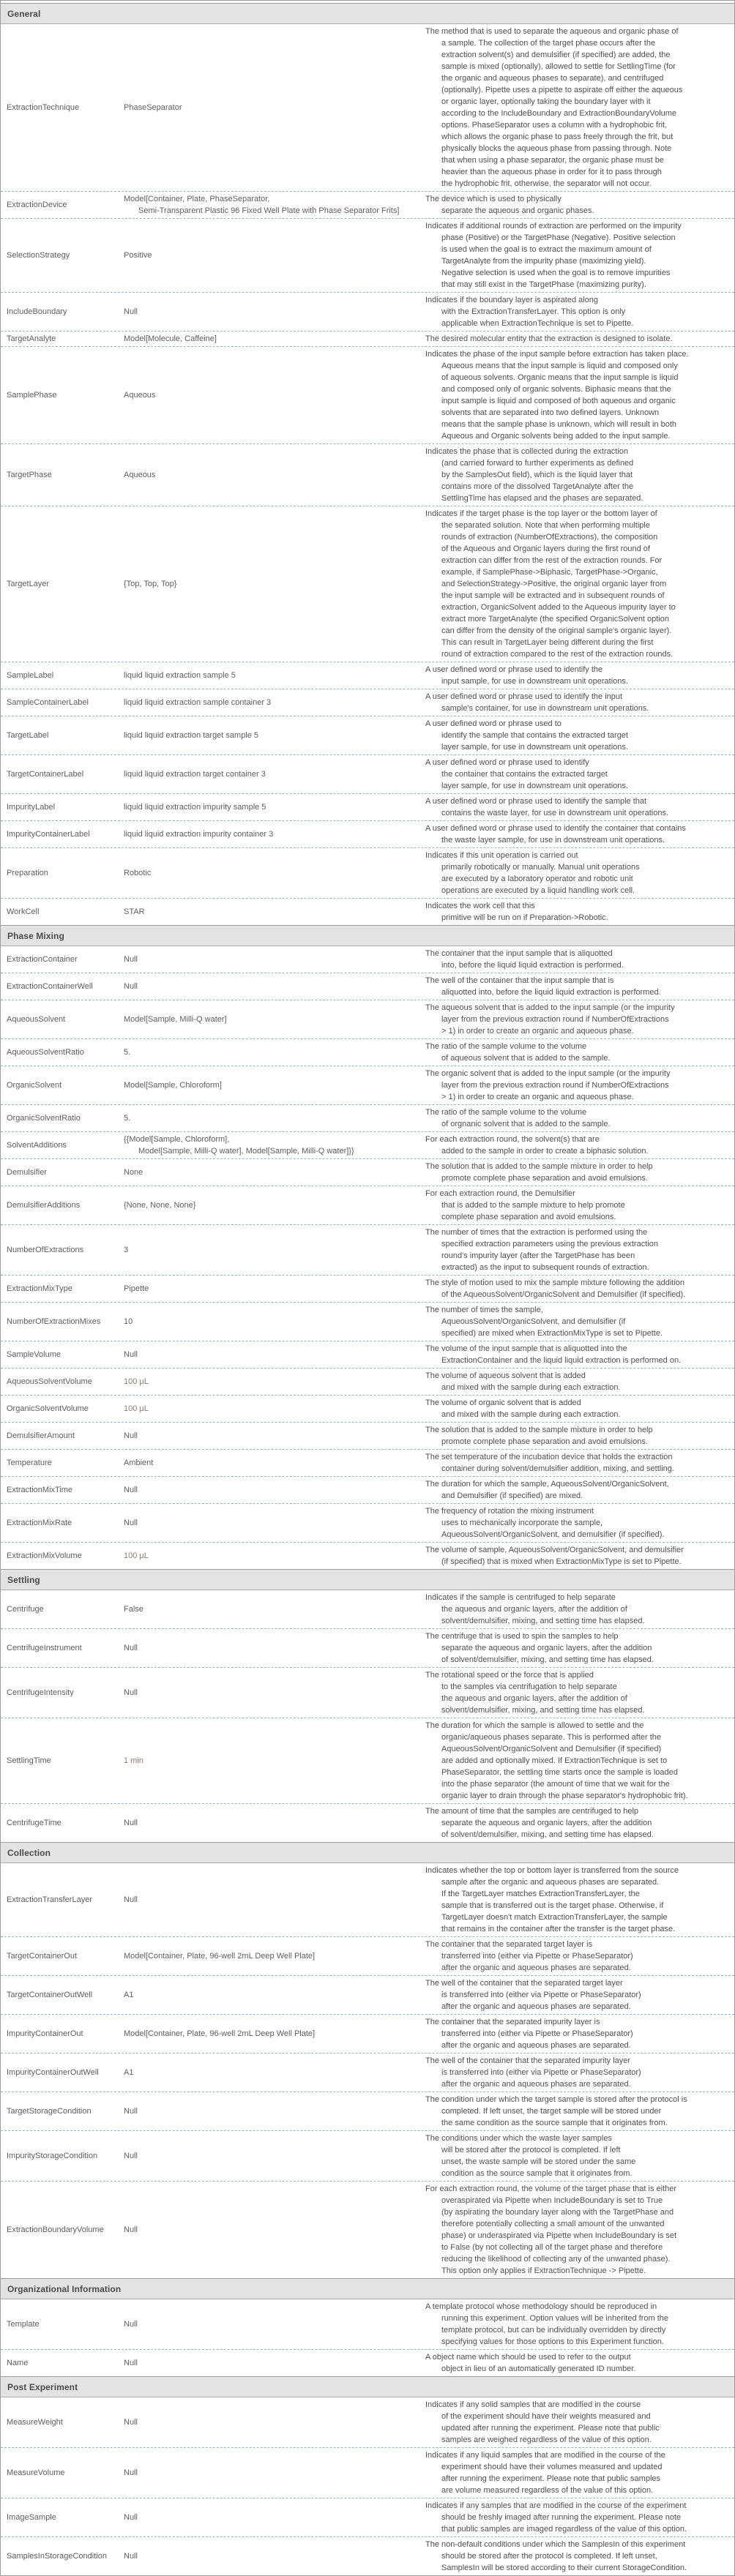 This screenshot has height=2576, width=735. I want to click on section-header: Settling, so click(368, 1579).